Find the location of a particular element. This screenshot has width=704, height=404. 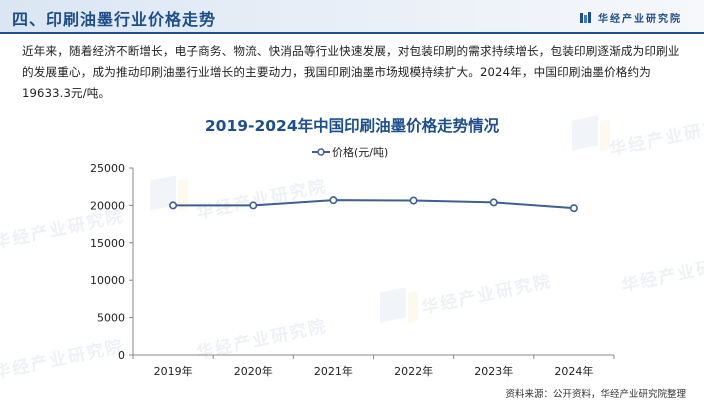

y-tick-label: 0 is located at coordinates (121, 355).